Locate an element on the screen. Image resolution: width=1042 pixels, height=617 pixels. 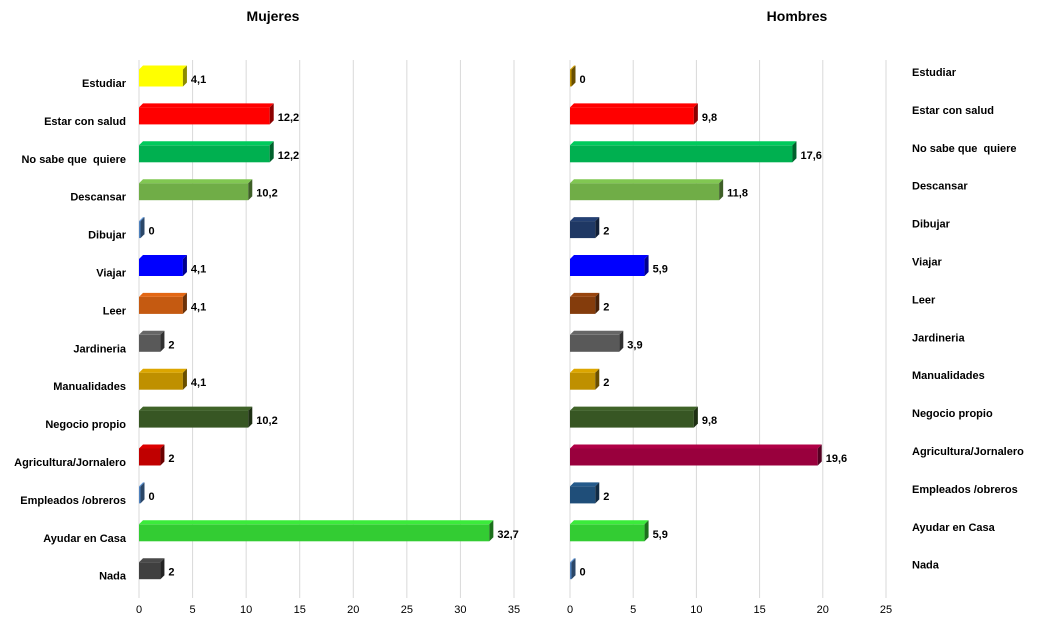
mujeres-category-label: Leer is located at coordinates (115, 311).